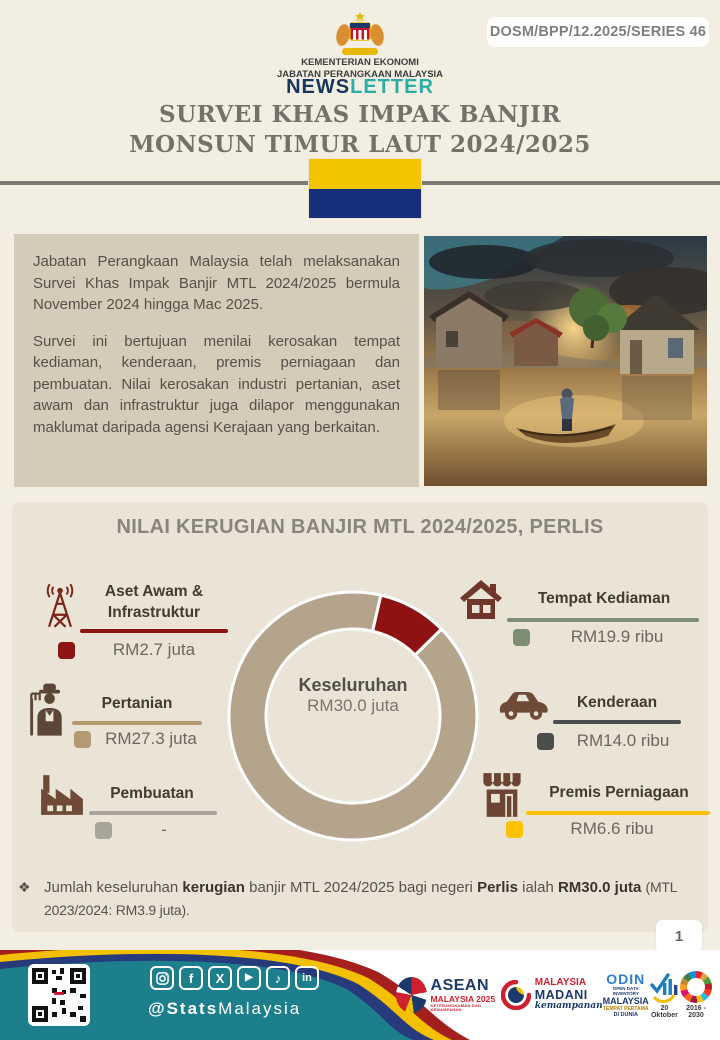 The width and height of the screenshot is (720, 1040). I want to click on x-twitter-icon: X, so click(220, 978).